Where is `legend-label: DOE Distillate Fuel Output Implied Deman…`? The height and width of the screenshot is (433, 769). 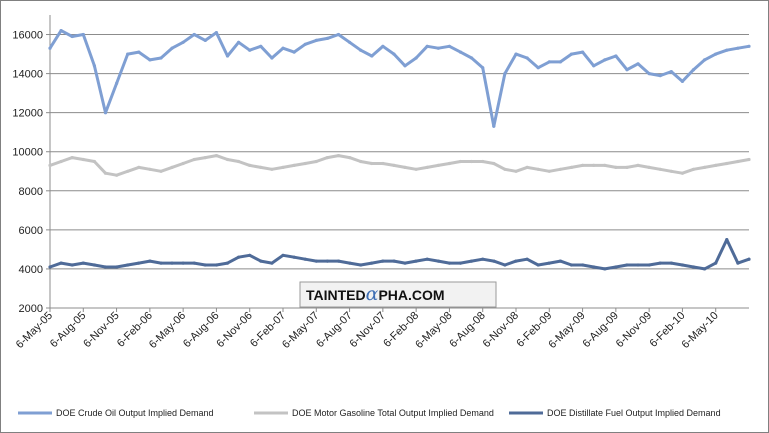
legend-label: DOE Distillate Fuel Output Implied Deman… is located at coordinates (634, 413).